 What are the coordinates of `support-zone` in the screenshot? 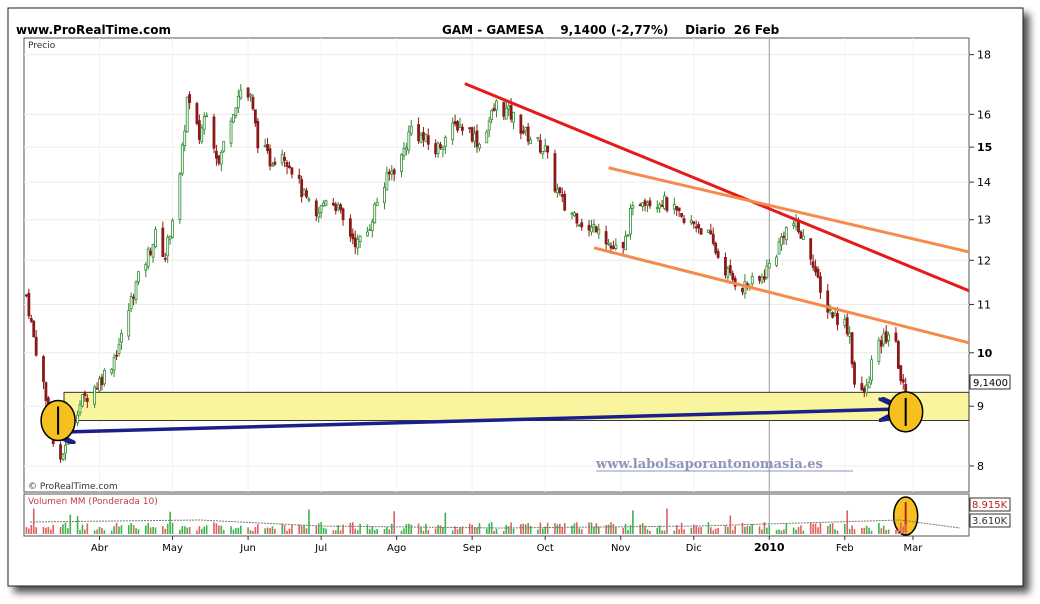 It's located at (516, 406).